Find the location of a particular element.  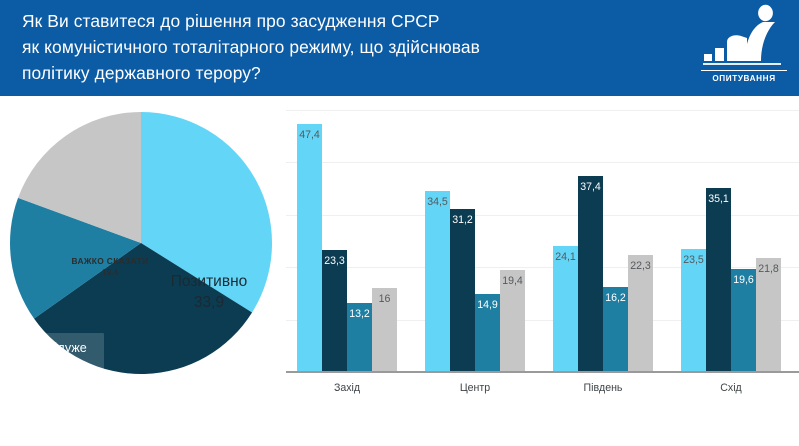

x-axis-label-Схід: Схід is located at coordinates (731, 388).